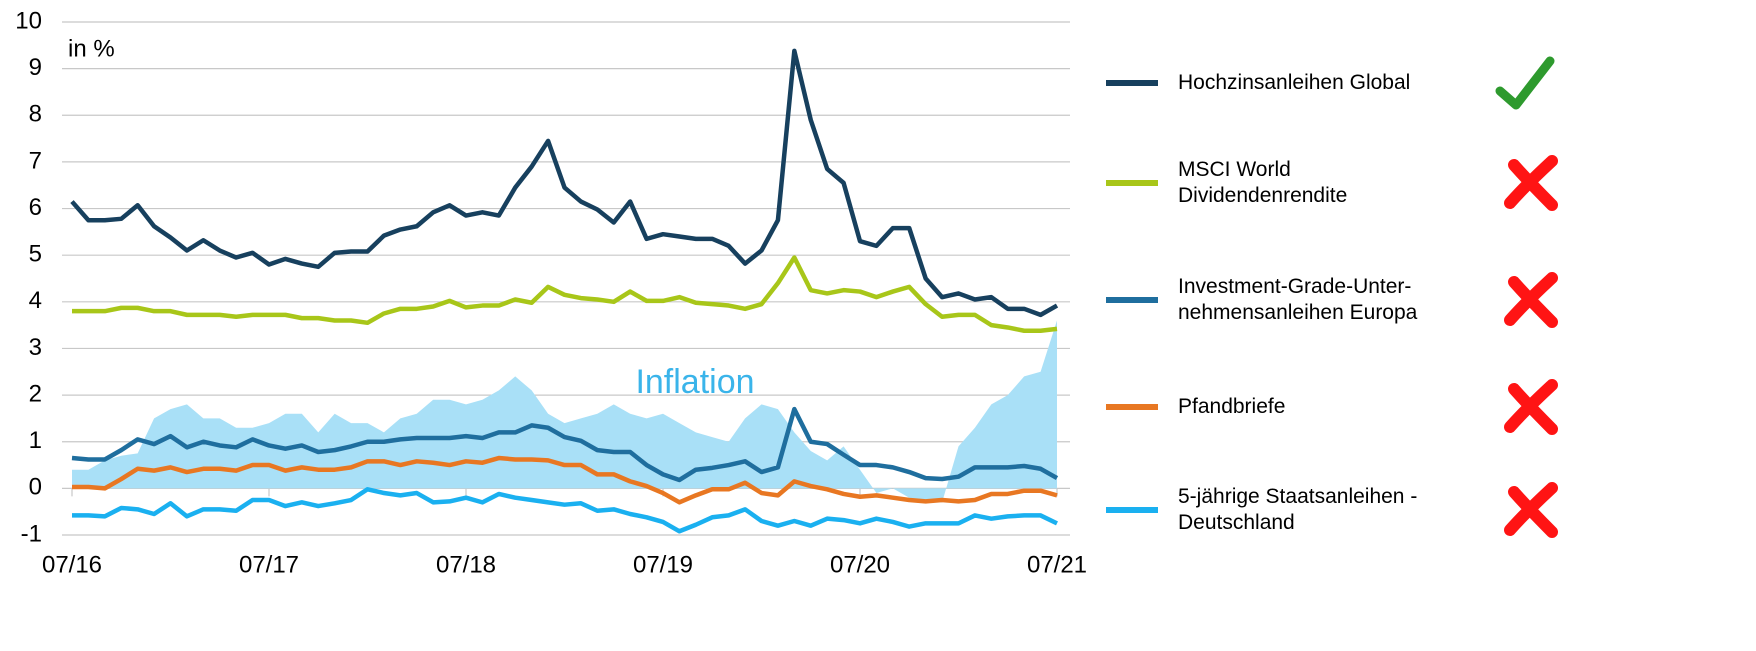 Image resolution: width=1756 pixels, height=651 pixels. I want to click on y-tick-label: 9, so click(35, 67).